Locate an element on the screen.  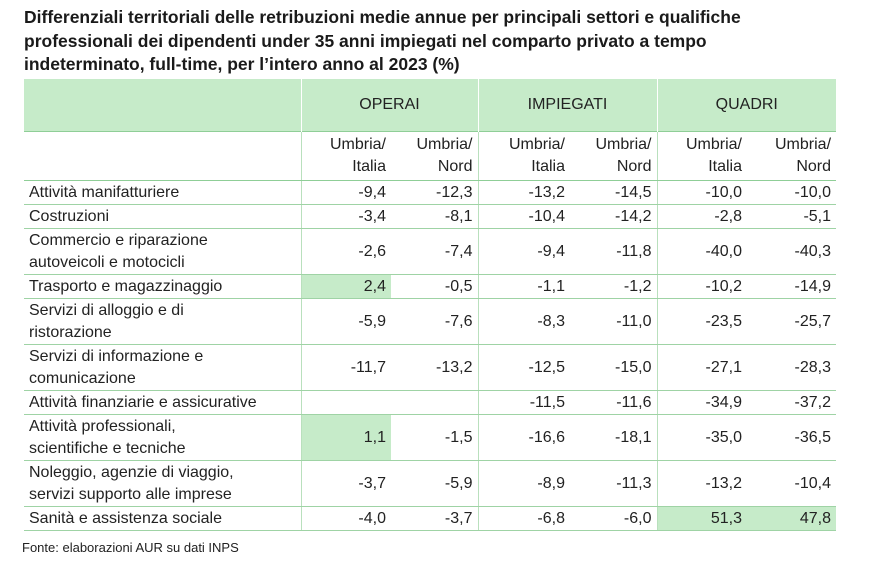
value-cell: -36,5 is located at coordinates (792, 437).